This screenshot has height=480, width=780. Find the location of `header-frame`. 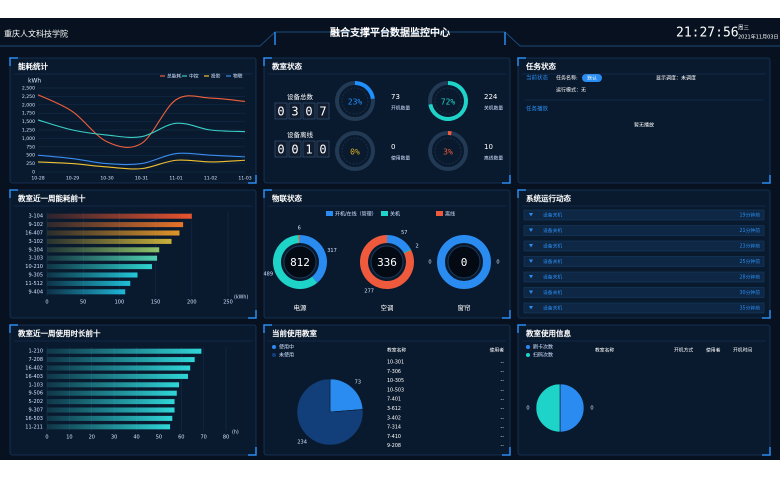

header-frame is located at coordinates (390, 39).